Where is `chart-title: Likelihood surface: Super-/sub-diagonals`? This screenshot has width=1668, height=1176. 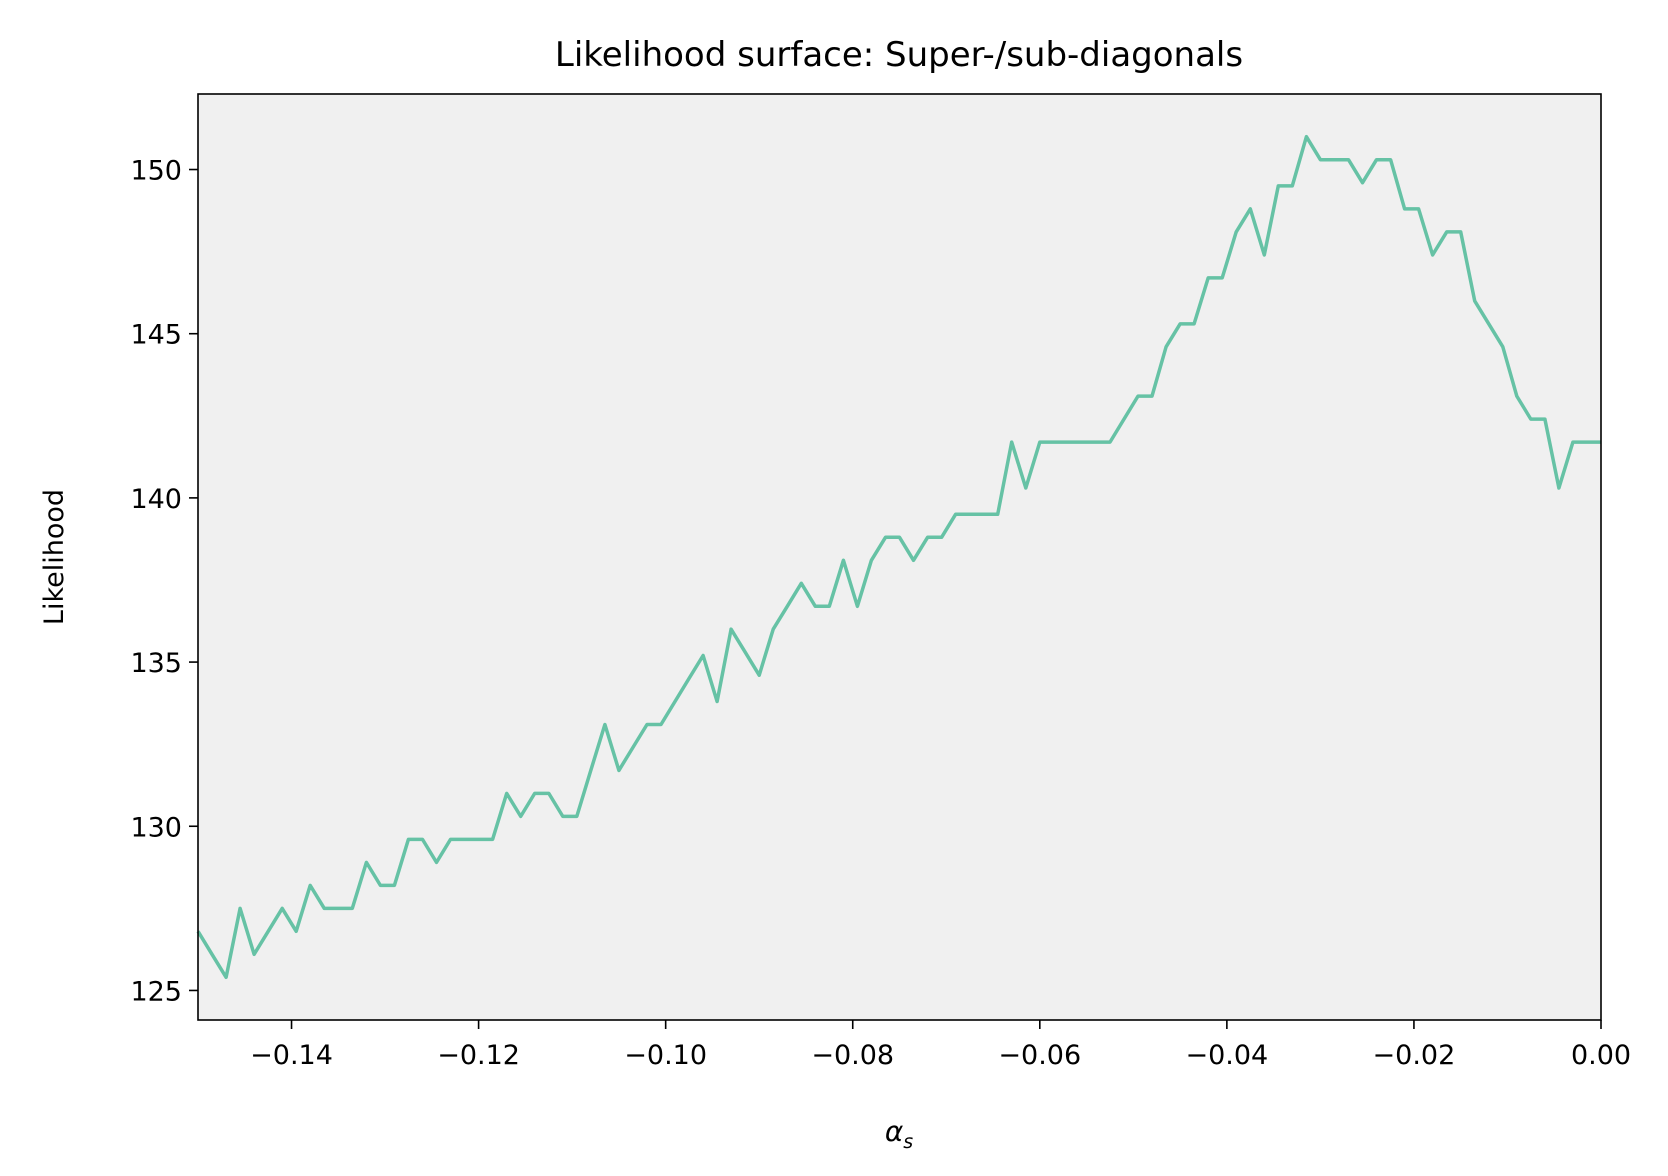 chart-title: Likelihood surface: Super-/sub-diagonals is located at coordinates (899, 55).